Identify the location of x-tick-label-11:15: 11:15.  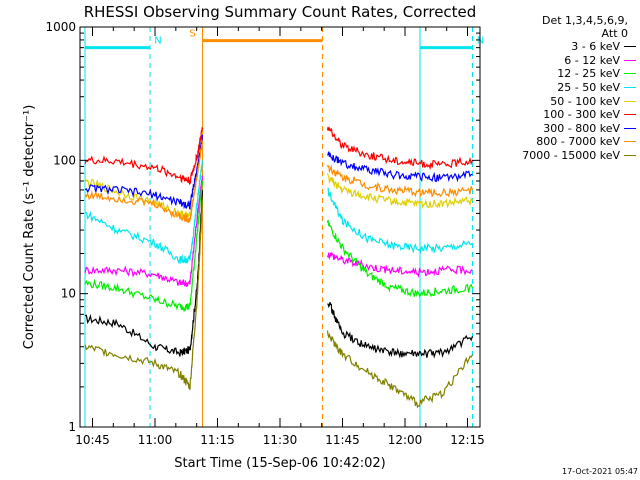
(217, 440).